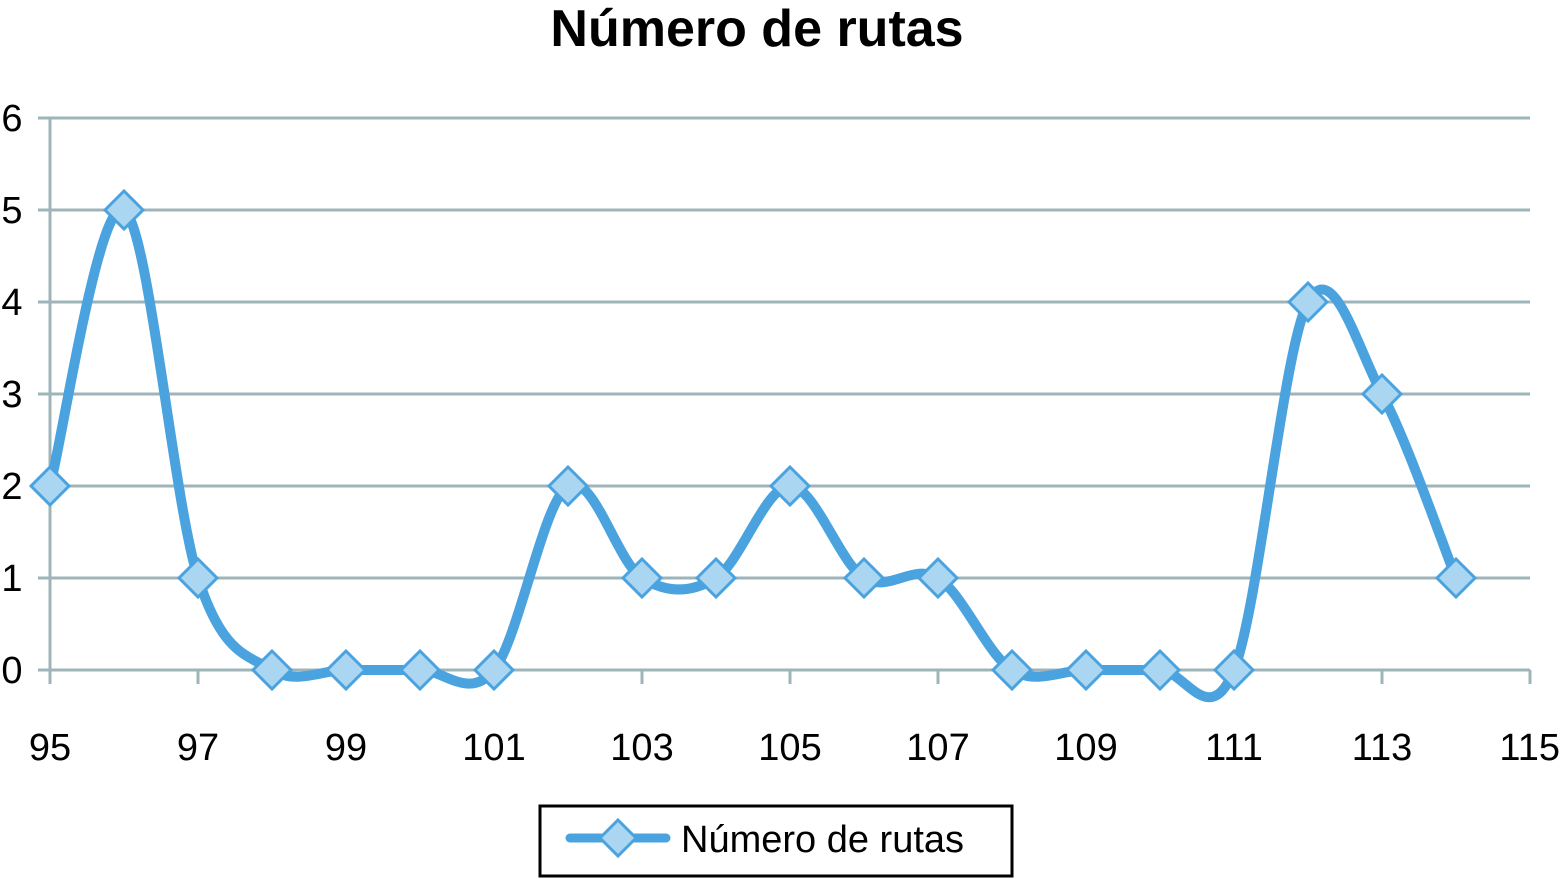  Describe the element at coordinates (11, 671) in the screenshot. I see `y-tick-label: 0` at that location.